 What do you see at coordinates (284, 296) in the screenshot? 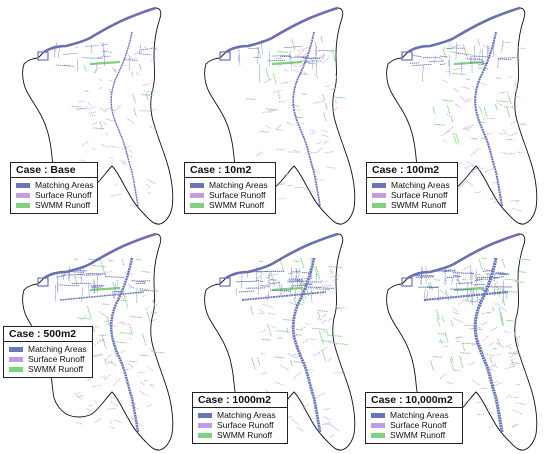
I see `matching-trunk` at bounding box center [284, 296].